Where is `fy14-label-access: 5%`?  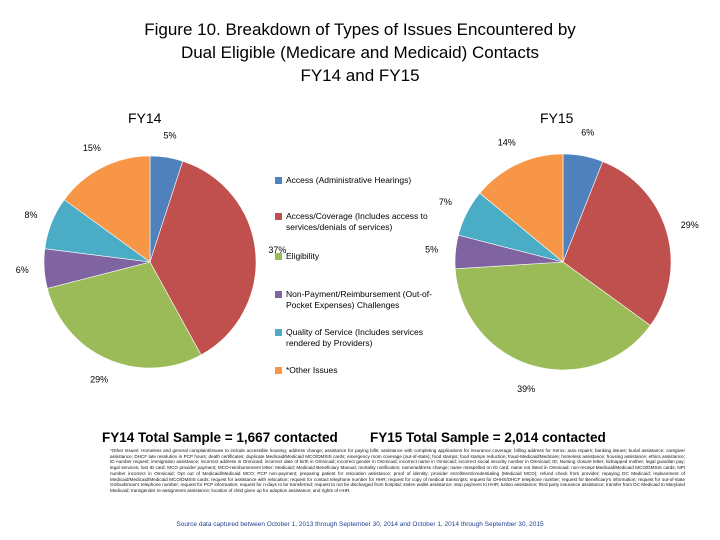
fy14-label-access: 5% is located at coordinates (170, 136).